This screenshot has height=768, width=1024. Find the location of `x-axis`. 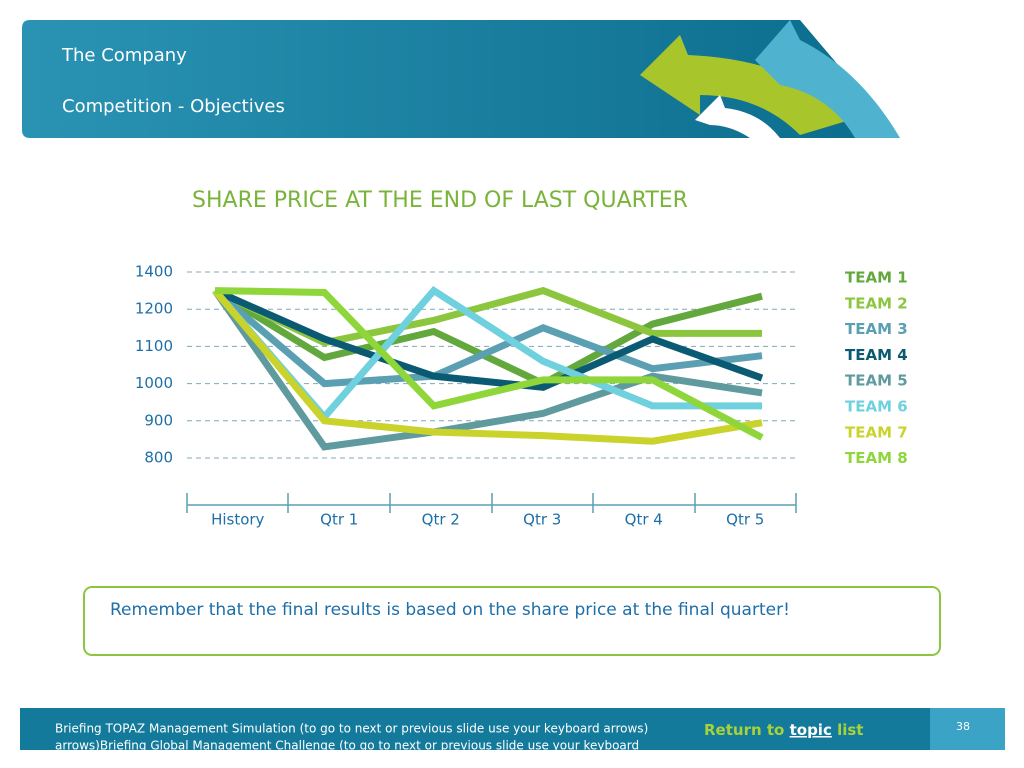

x-axis is located at coordinates (491, 503).